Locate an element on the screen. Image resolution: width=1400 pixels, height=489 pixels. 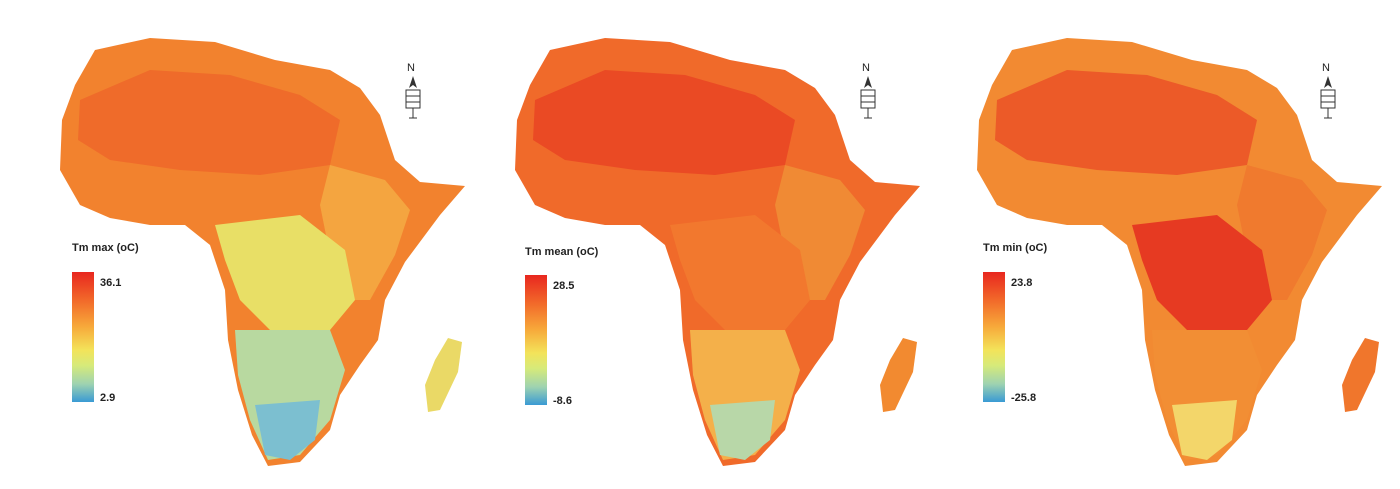
legend-title: Tm mean (oC) is located at coordinates (562, 252).